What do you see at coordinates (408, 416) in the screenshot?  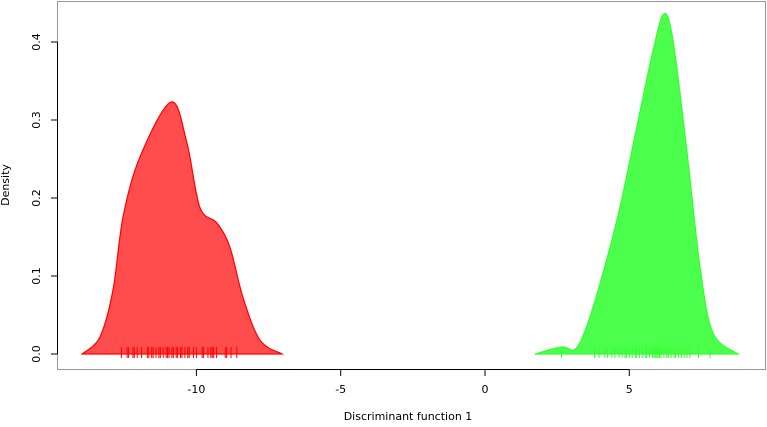 I see `x-axis-label: Discriminant function 1` at bounding box center [408, 416].